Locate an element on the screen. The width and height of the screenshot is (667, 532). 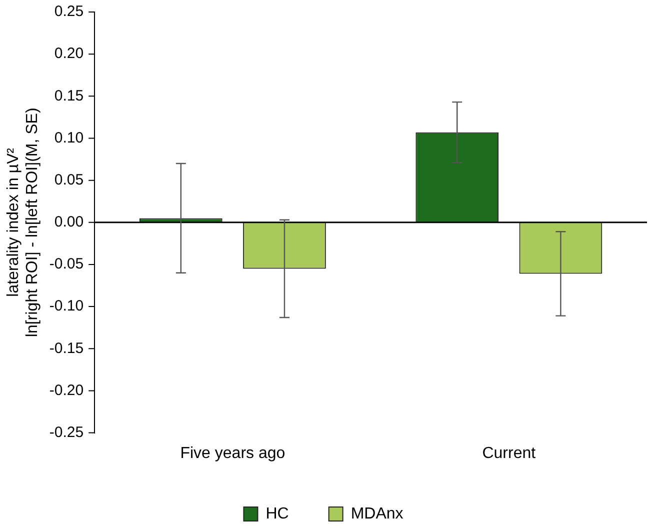
y-tick-label: 0.20 is located at coordinates (69, 53).